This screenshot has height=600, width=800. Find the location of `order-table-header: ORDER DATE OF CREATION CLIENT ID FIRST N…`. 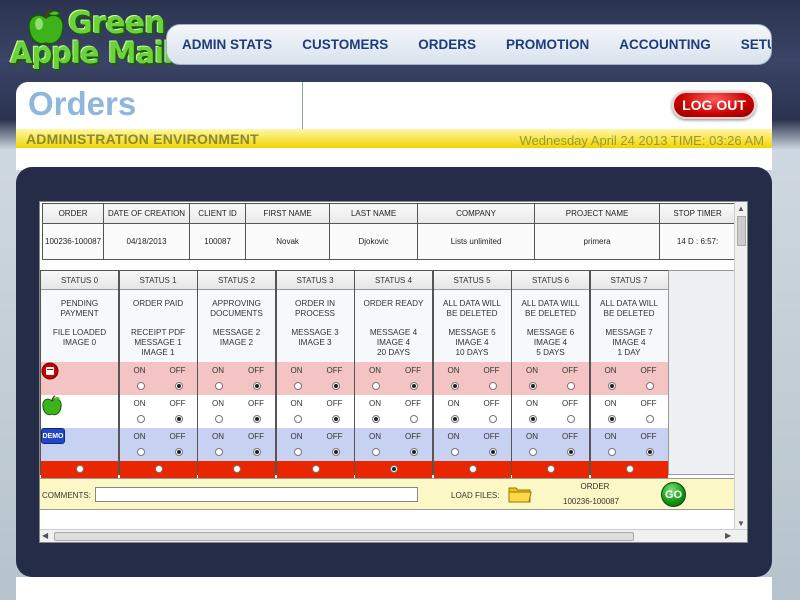

order-table-header: ORDER DATE OF CREATION CLIENT ID FIRST N… is located at coordinates (389, 213).